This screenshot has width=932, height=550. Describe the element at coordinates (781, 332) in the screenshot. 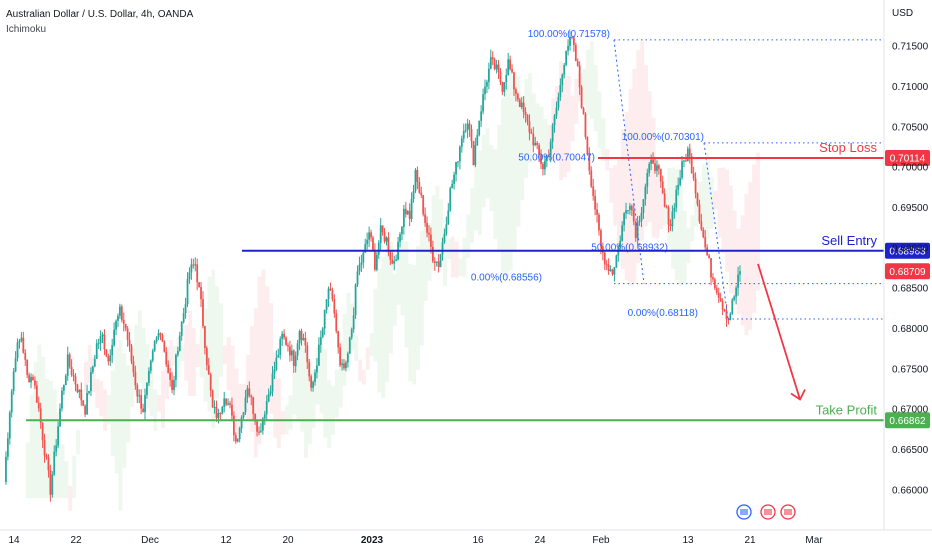

I see `down-arrow` at that location.